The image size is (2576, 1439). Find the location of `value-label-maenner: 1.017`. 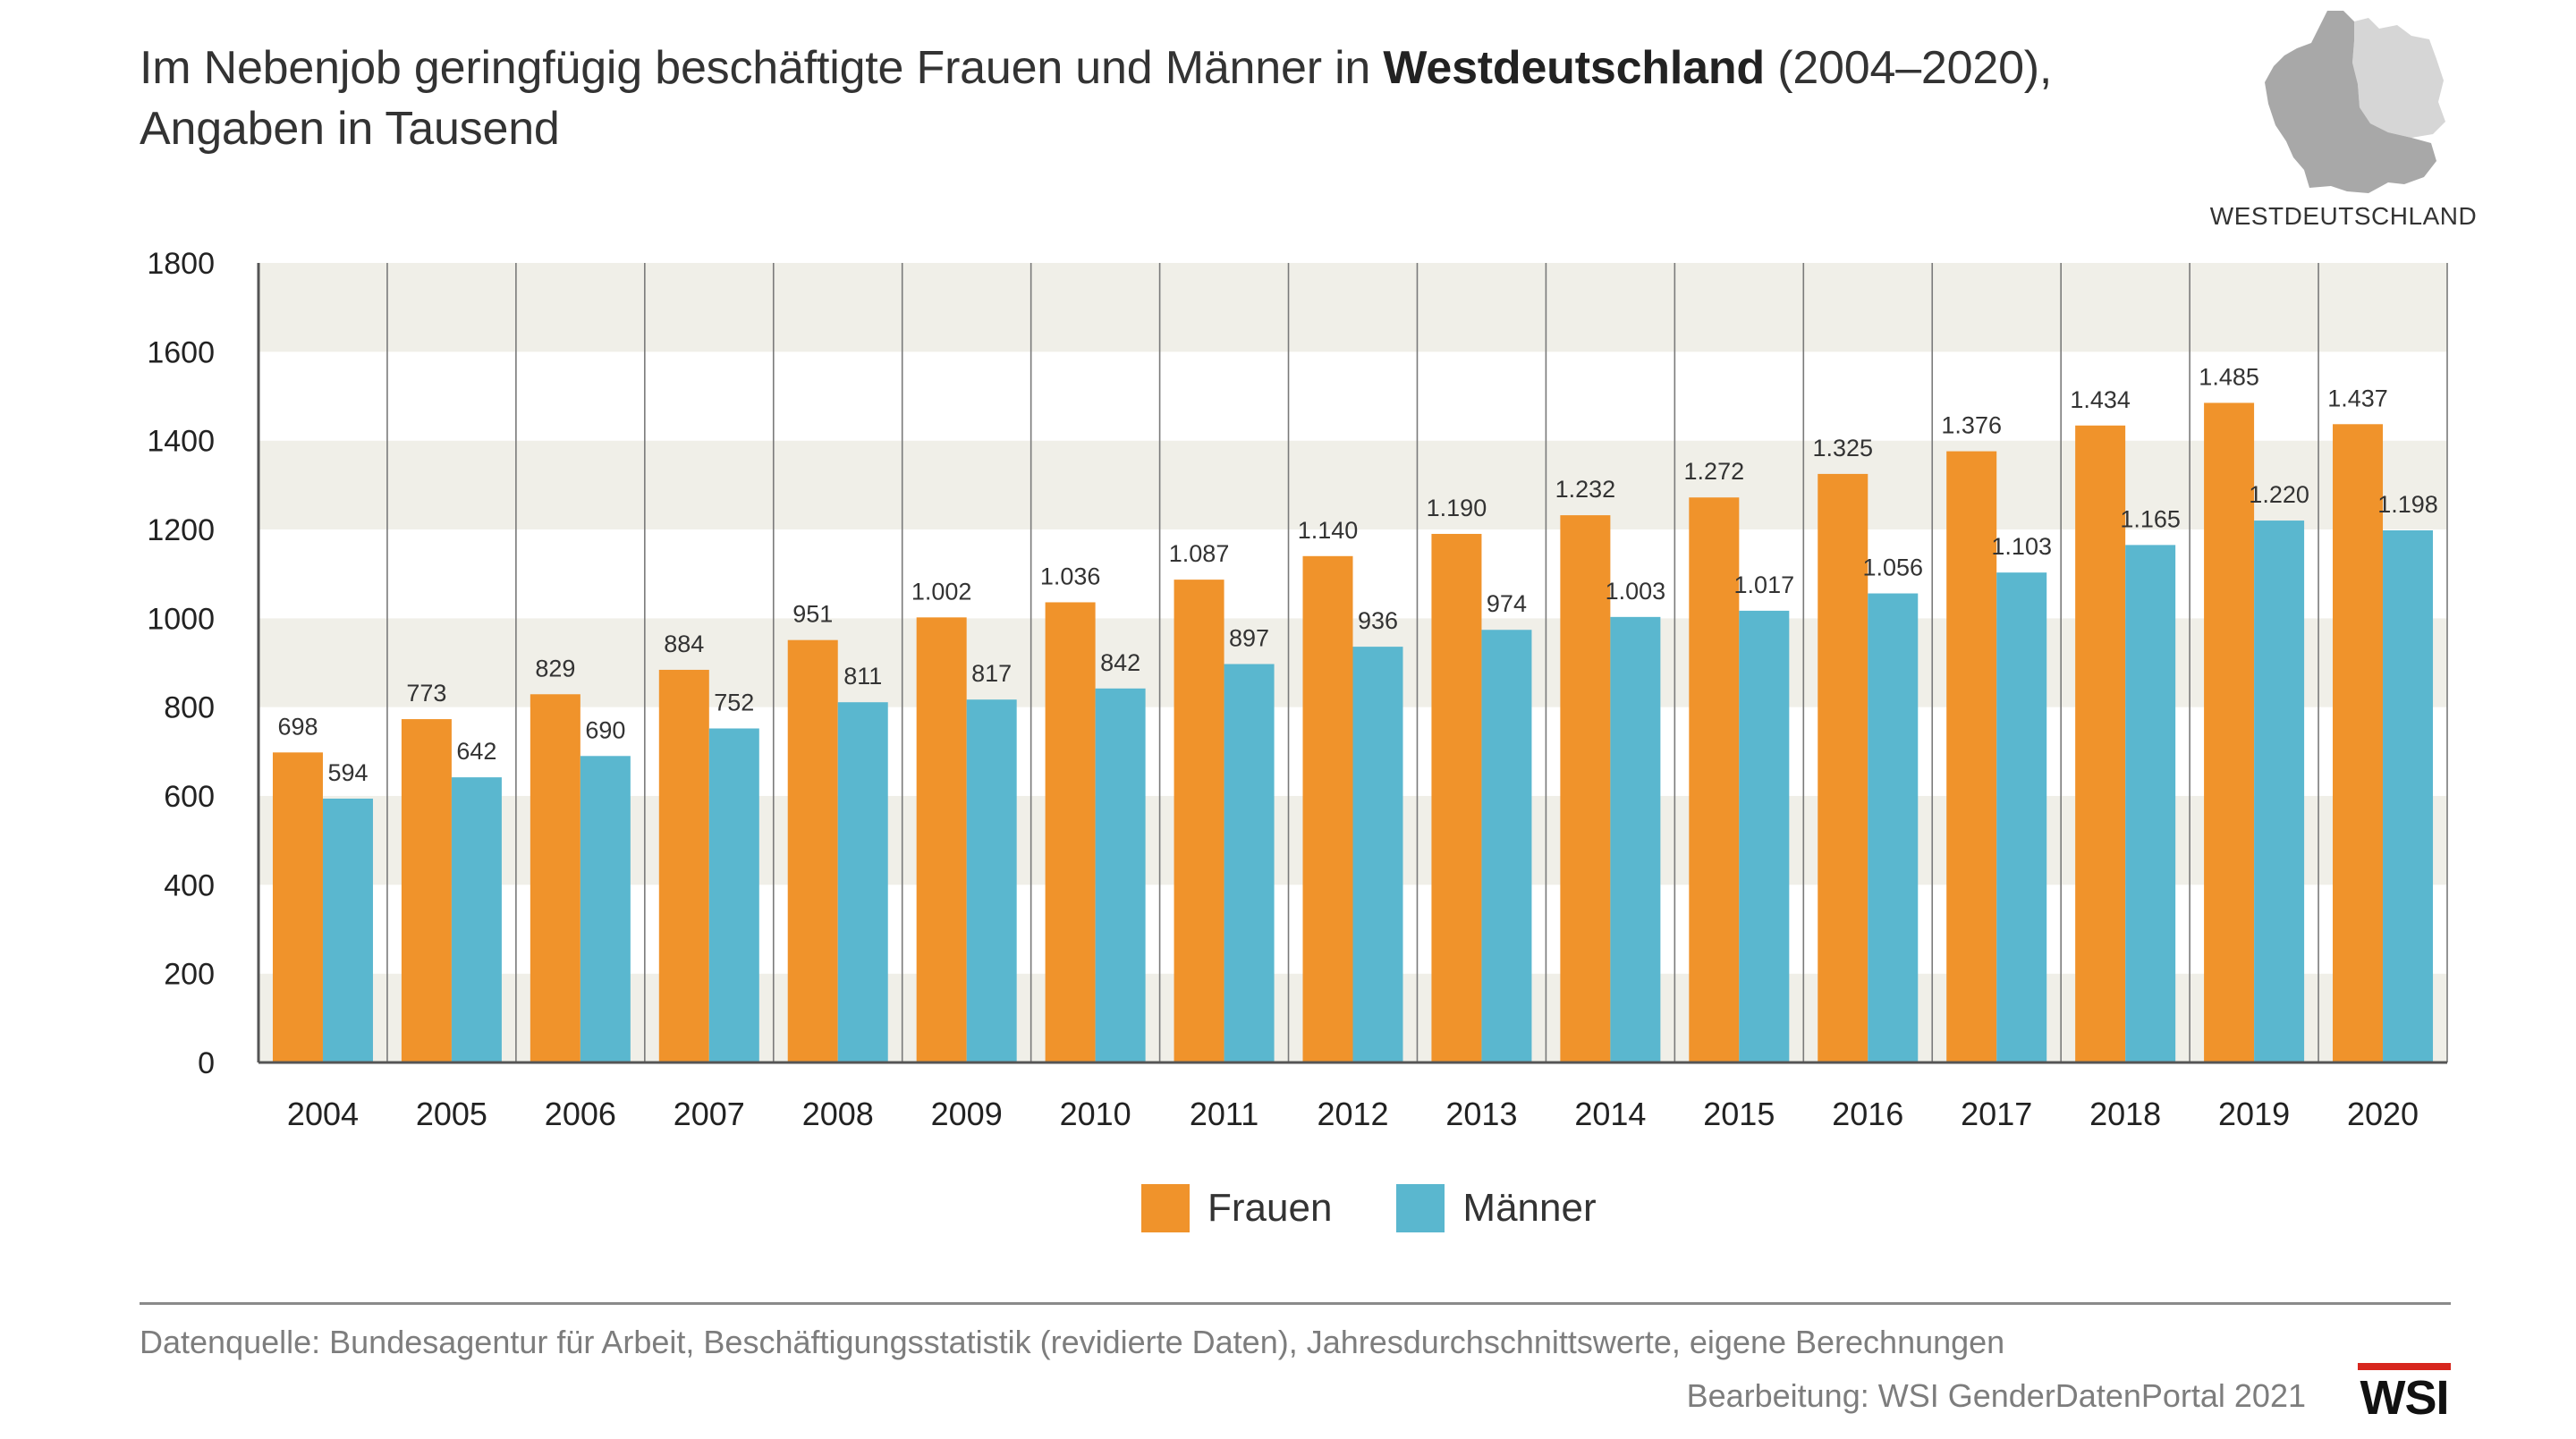

value-label-maenner: 1.017 is located at coordinates (1764, 585).